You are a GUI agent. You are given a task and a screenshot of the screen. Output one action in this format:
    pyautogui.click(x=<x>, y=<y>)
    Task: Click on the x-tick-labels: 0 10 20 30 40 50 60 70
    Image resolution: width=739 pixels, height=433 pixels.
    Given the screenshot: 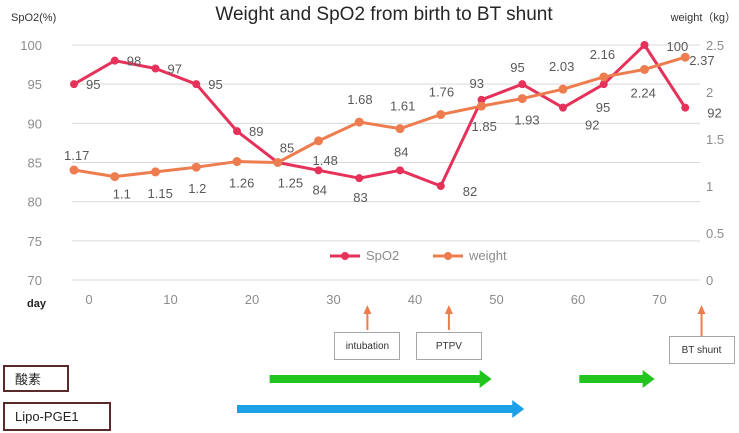 What is the action you would take?
    pyautogui.click(x=375, y=299)
    